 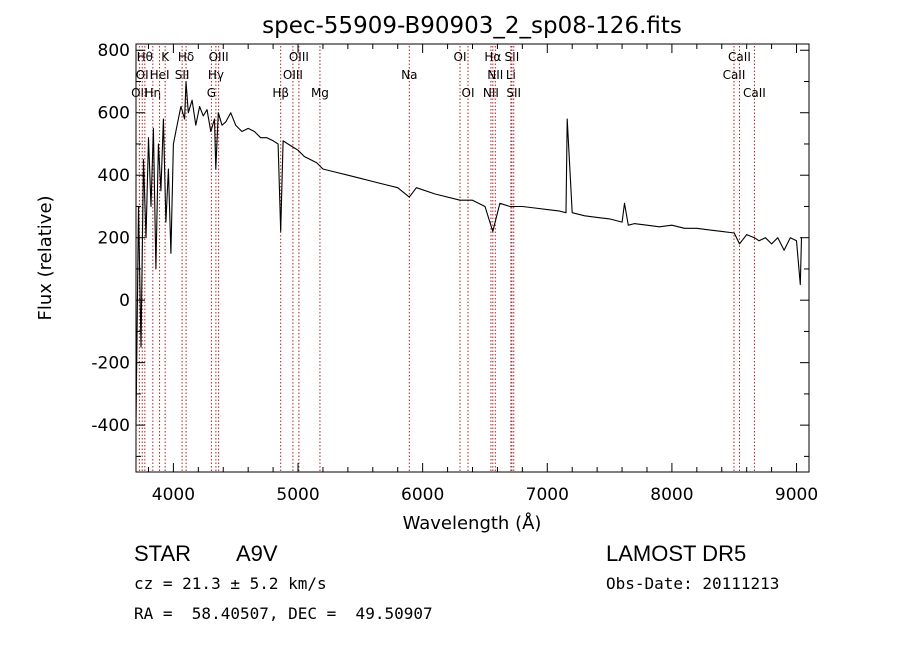 I want to click on line-marker-label: Li, so click(x=511, y=75).